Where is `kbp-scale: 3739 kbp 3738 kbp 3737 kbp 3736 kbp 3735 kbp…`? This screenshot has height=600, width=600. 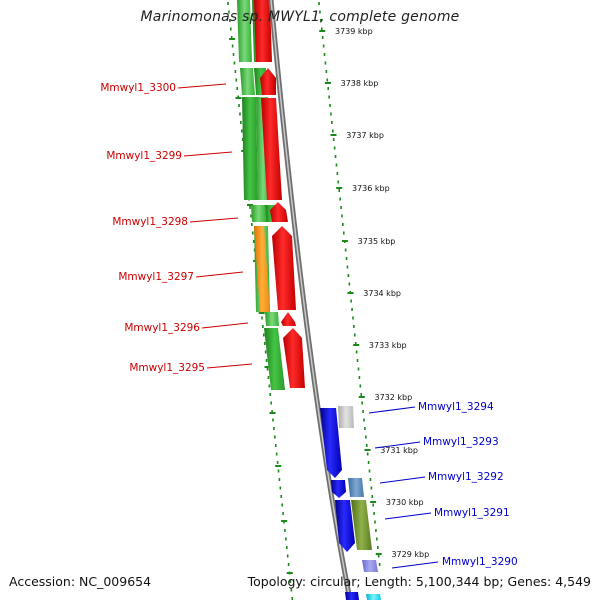
kbp-scale: 3739 kbp 3738 kbp 3737 kbp 3736 kbp 3735 kbp… is located at coordinates (382, 293).